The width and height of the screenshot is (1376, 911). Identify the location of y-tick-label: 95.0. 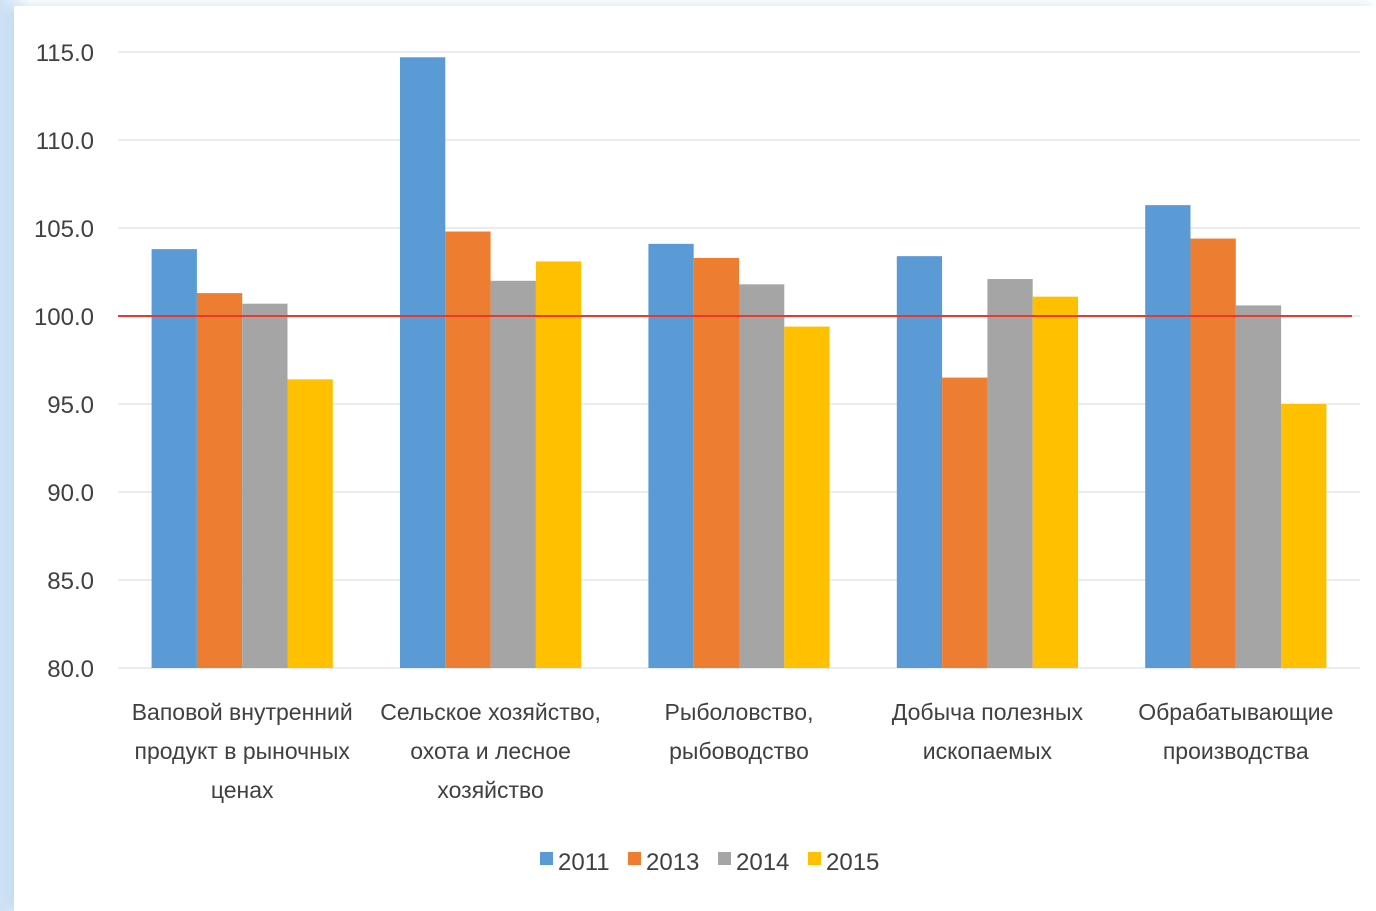
(70, 405).